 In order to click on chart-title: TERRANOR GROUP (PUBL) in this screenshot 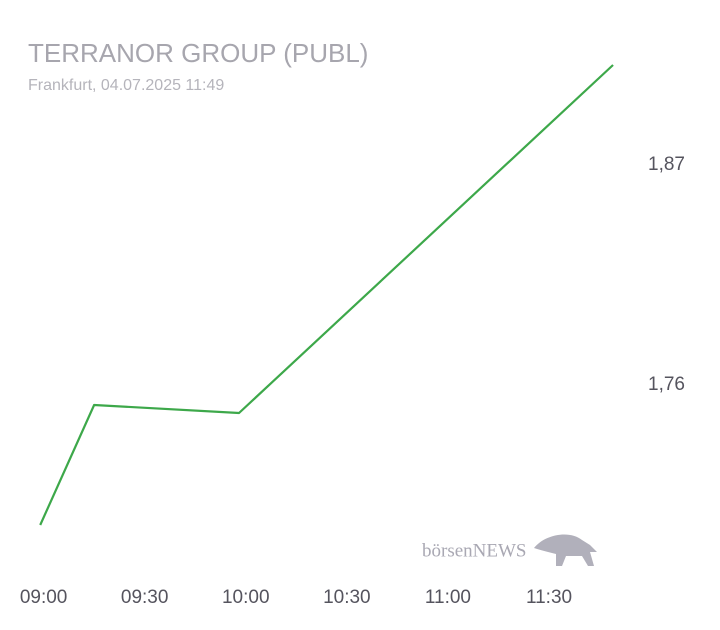, I will do `click(198, 53)`.